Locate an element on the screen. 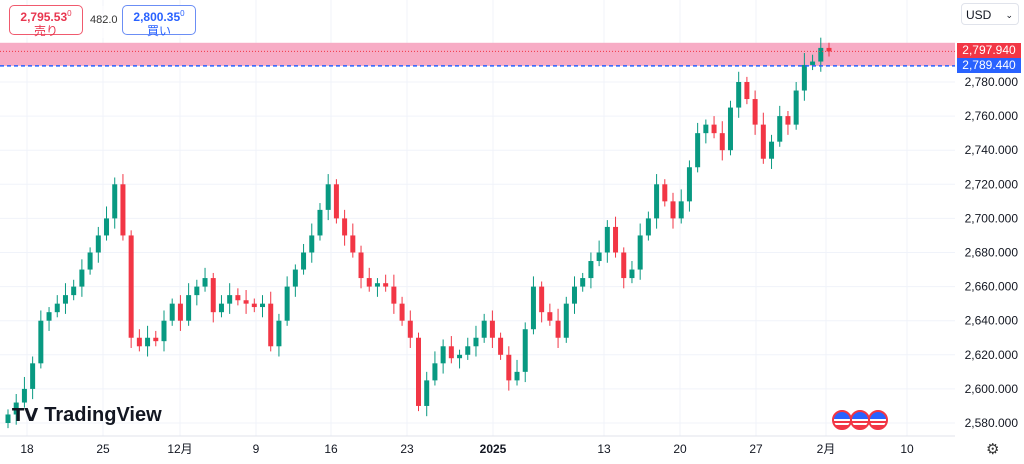 Image resolution: width=1024 pixels, height=464 pixels. x-tick-label: 16 is located at coordinates (331, 449).